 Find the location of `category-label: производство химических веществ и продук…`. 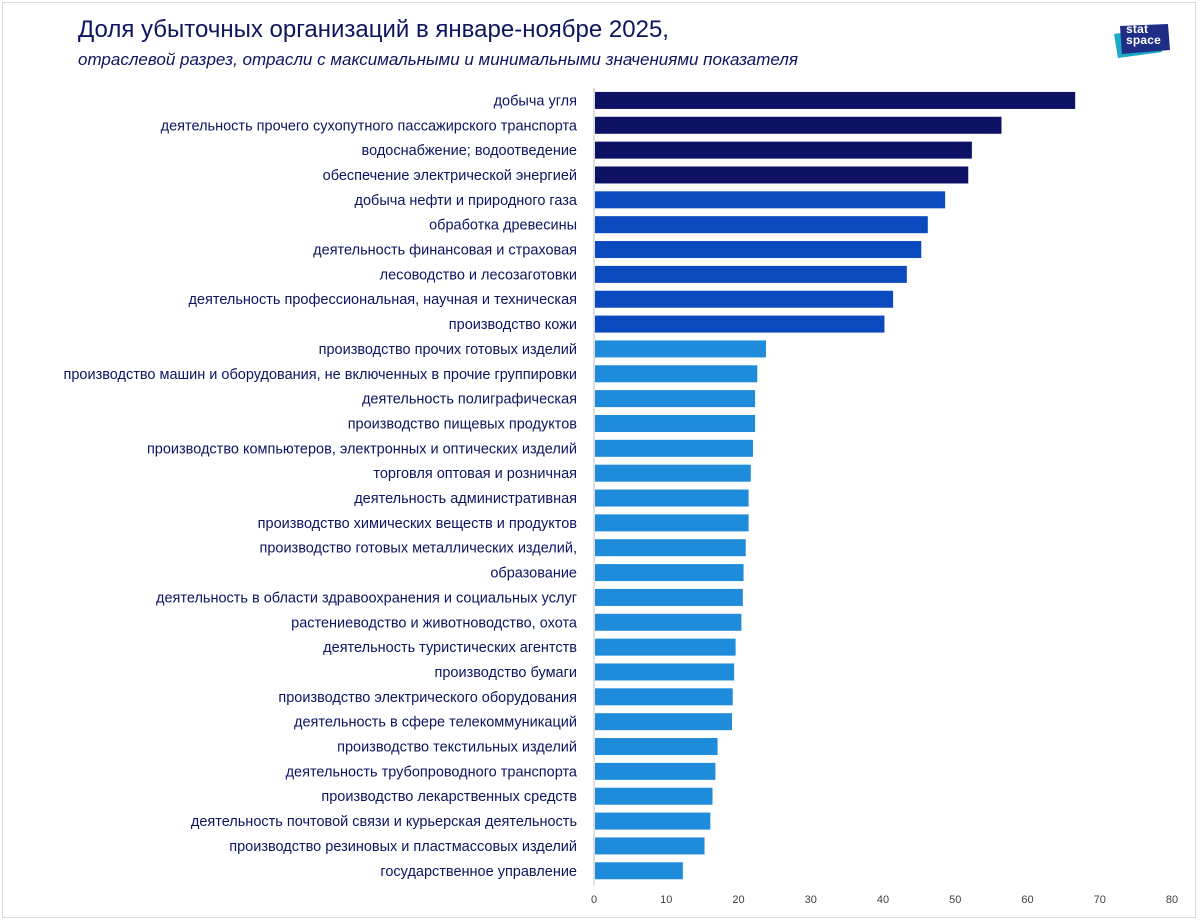

category-label: производство химических веществ и продук… is located at coordinates (418, 524).